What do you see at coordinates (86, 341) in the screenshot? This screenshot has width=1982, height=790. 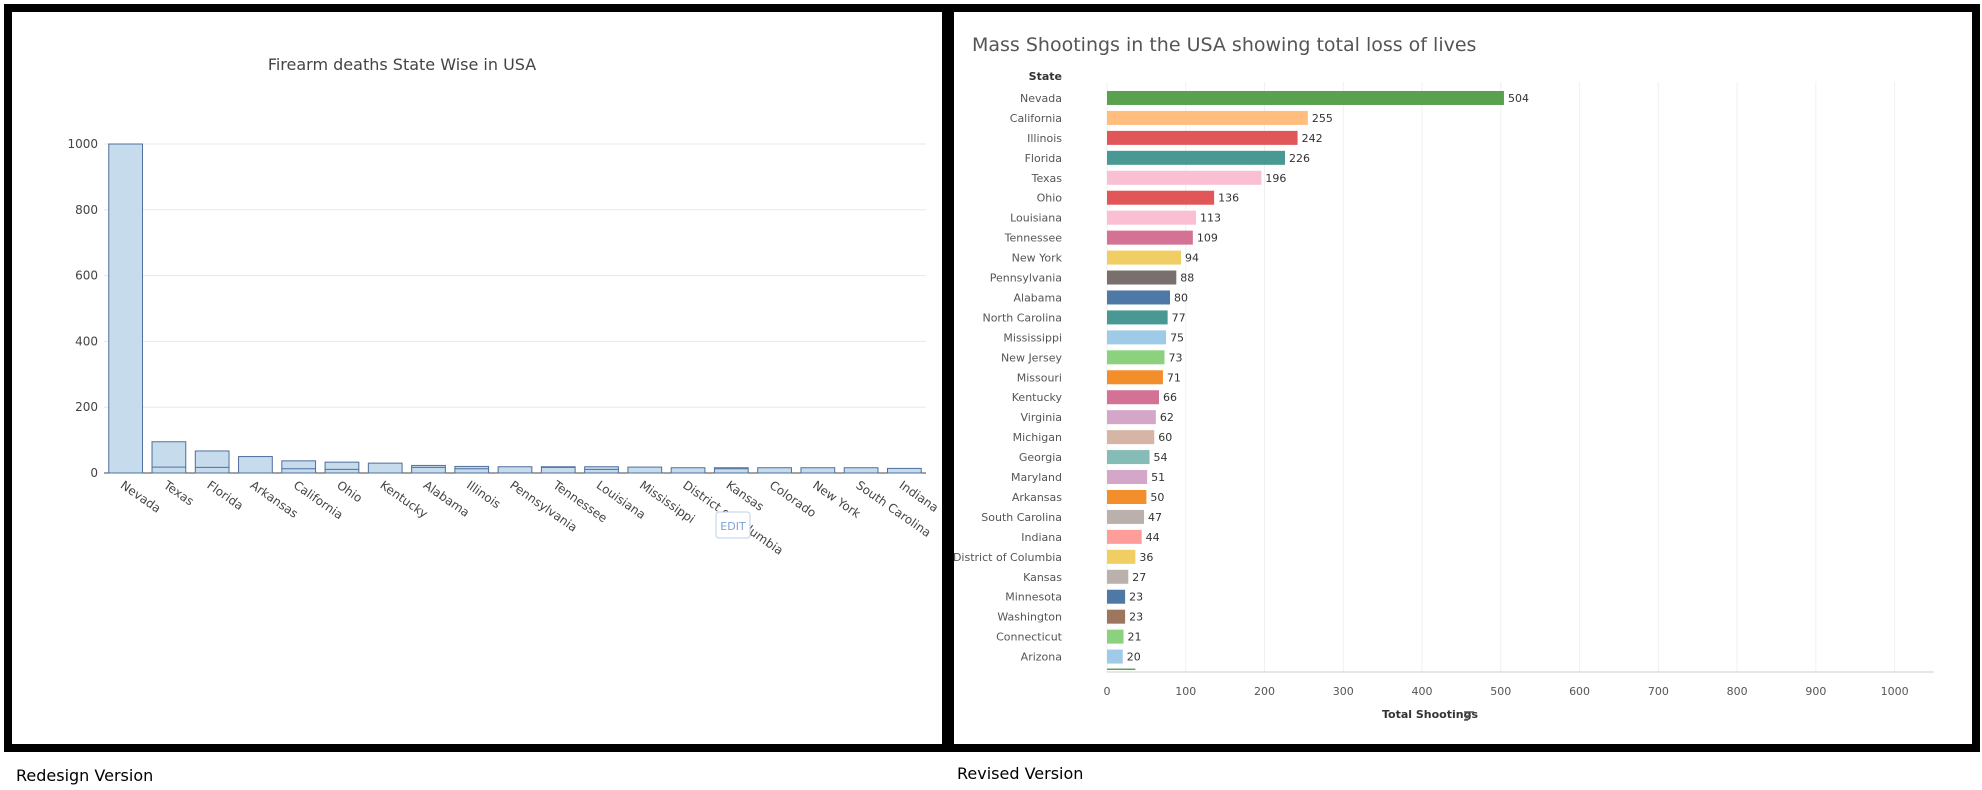 I see `left-y-tick-label: 400` at bounding box center [86, 341].